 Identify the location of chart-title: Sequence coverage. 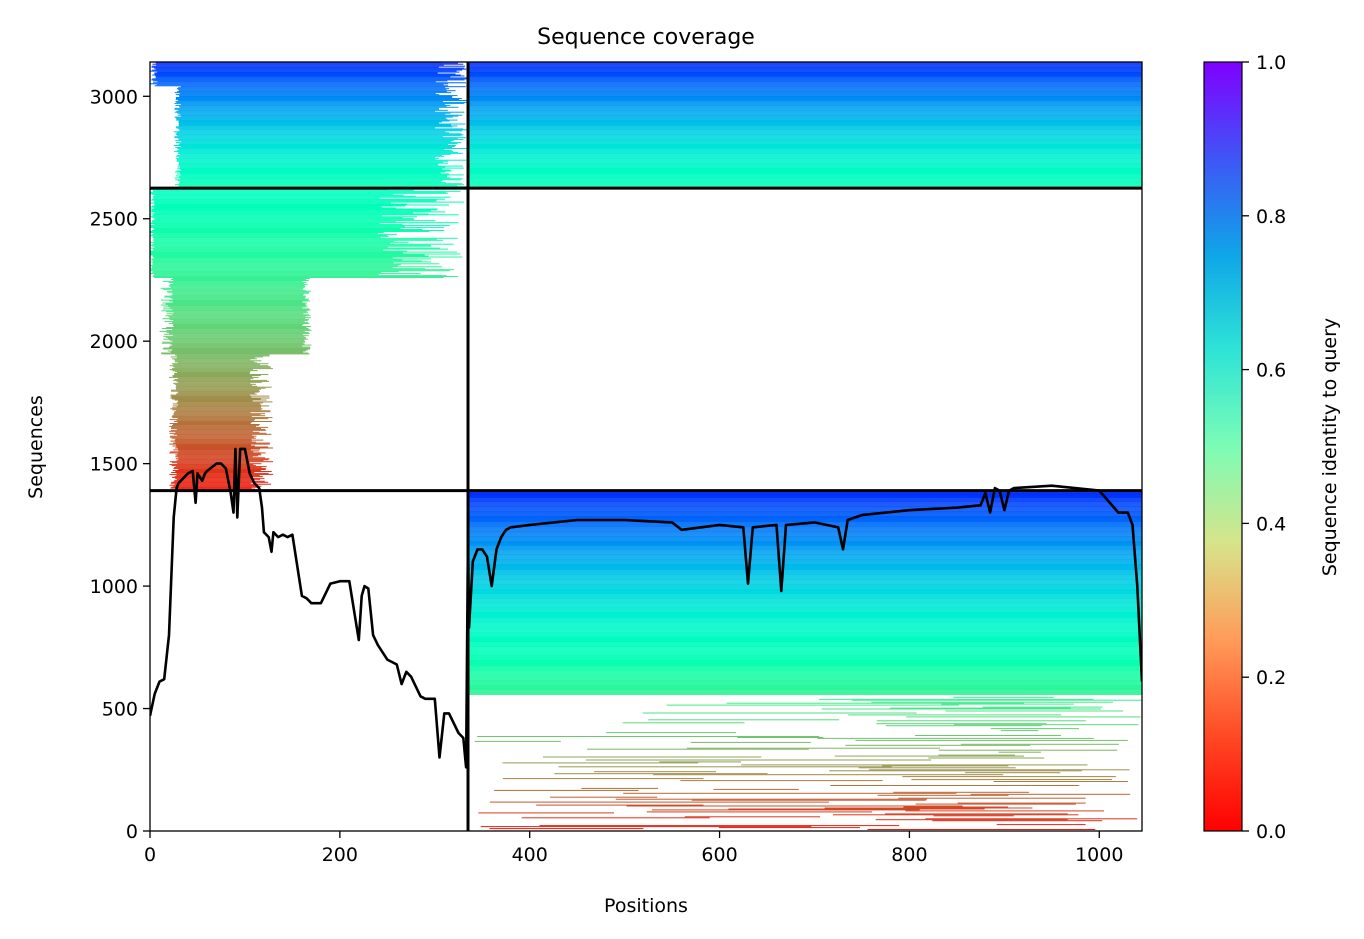
(646, 37).